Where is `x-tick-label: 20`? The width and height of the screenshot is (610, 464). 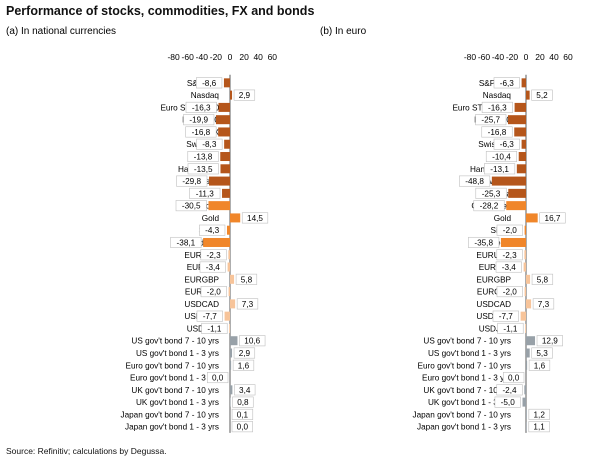
x-tick-label: 20 is located at coordinates (244, 57).